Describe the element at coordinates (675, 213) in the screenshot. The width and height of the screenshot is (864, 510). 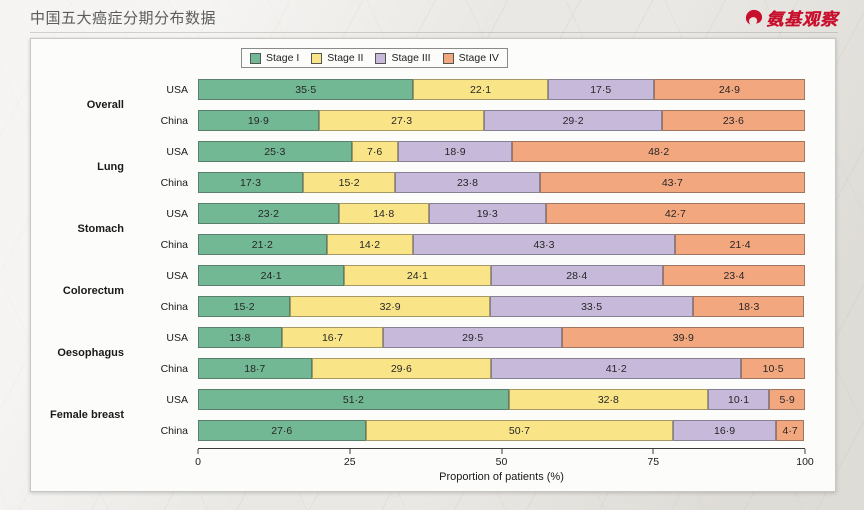
I see `bar-value: 42·7` at that location.